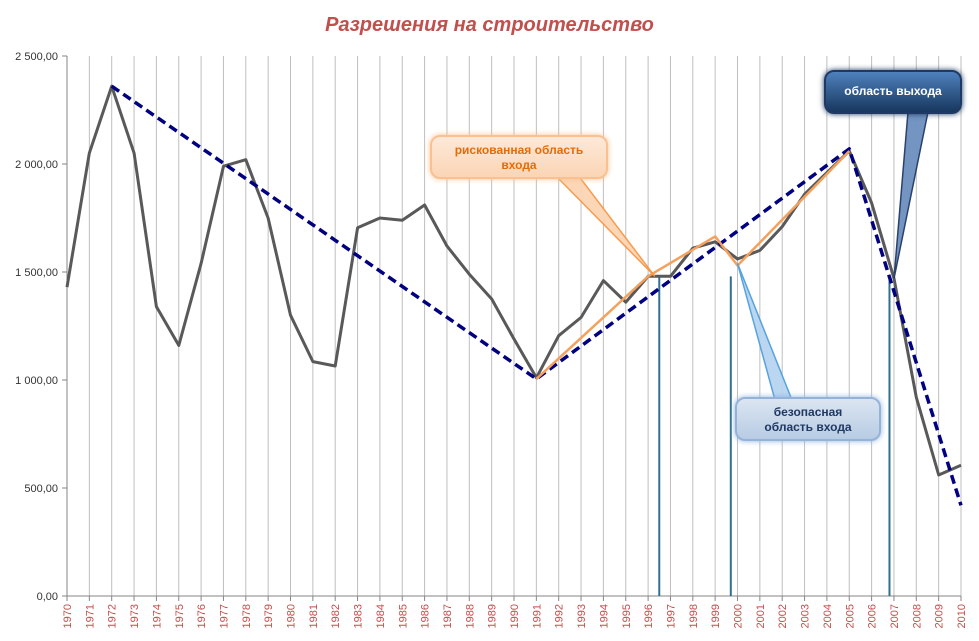 The image size is (979, 641). I want to click on callout-safe-entry: безопасная область входа, so click(808, 419).